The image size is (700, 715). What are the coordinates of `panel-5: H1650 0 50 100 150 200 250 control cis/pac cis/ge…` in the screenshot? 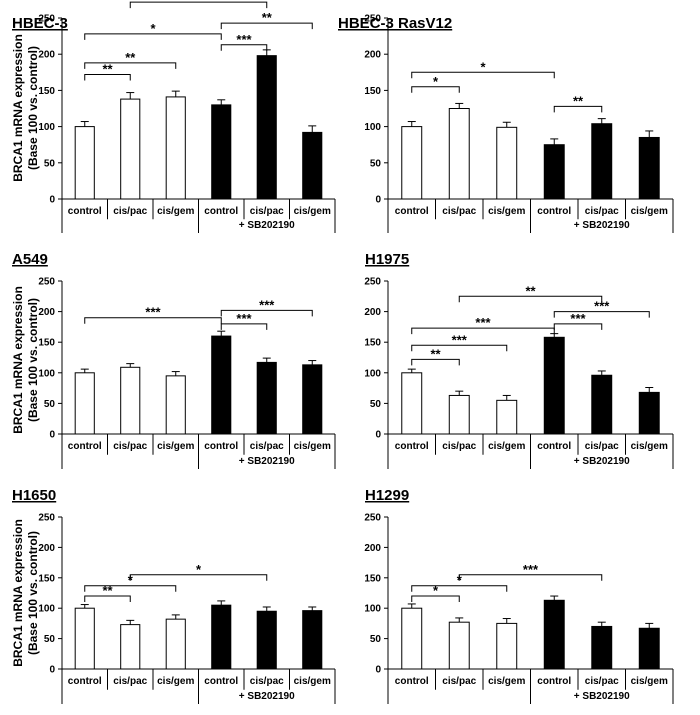 It's located at (174, 595).